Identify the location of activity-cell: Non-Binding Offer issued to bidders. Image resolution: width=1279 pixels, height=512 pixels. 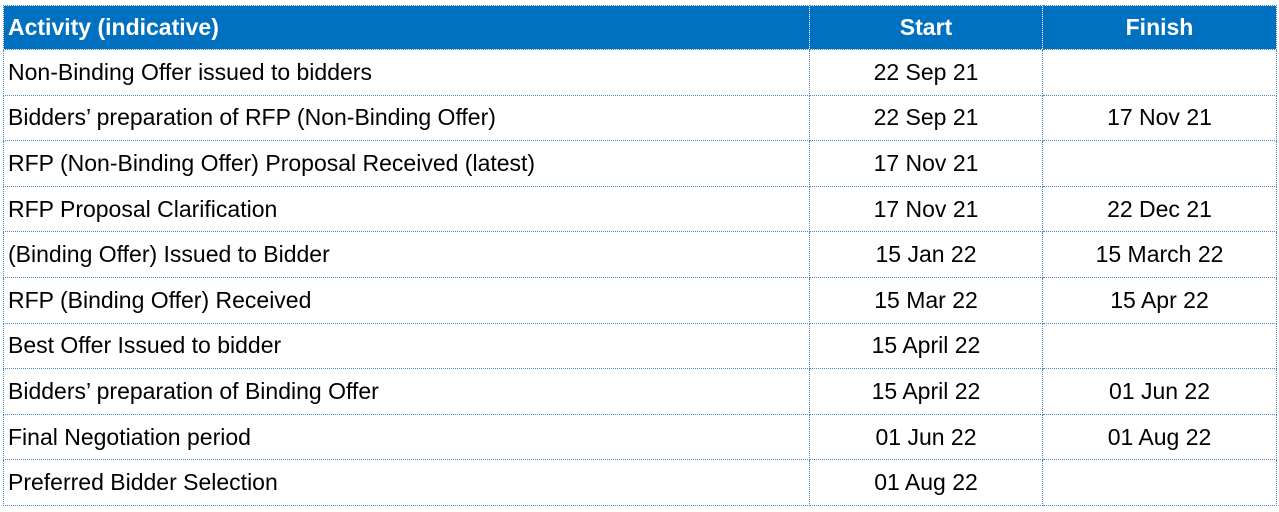
(406, 72).